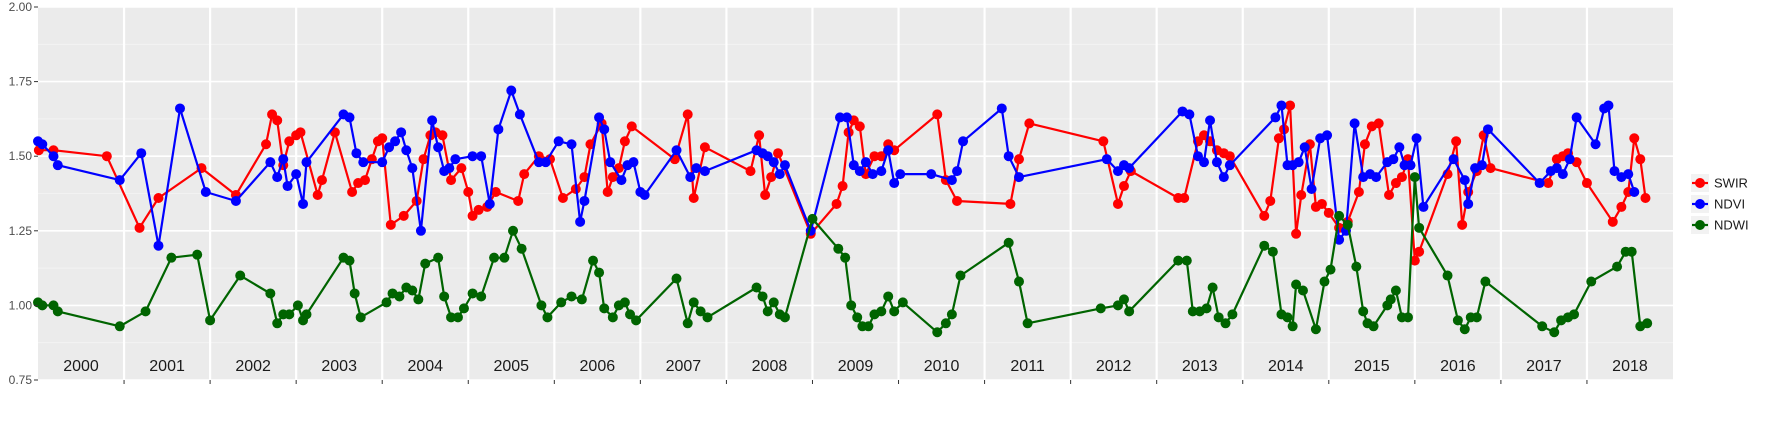 The height and width of the screenshot is (442, 1773). What do you see at coordinates (942, 366) in the screenshot?
I see `year-label: 2010` at bounding box center [942, 366].